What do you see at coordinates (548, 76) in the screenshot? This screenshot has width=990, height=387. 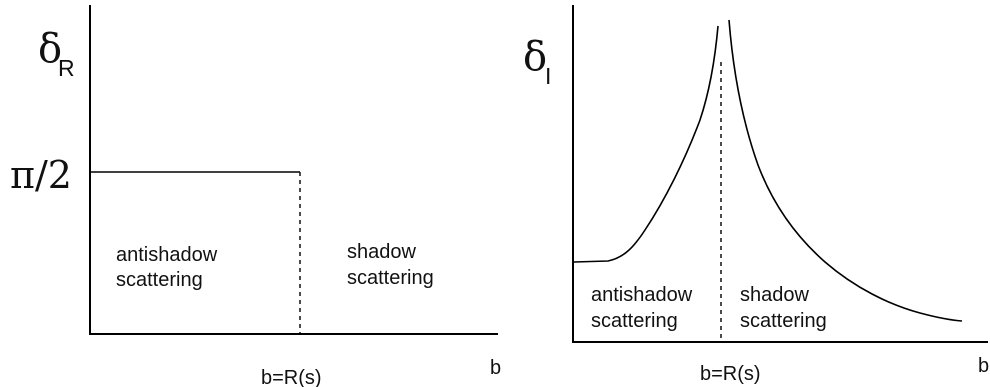 I see `right-y-subscript: I` at bounding box center [548, 76].